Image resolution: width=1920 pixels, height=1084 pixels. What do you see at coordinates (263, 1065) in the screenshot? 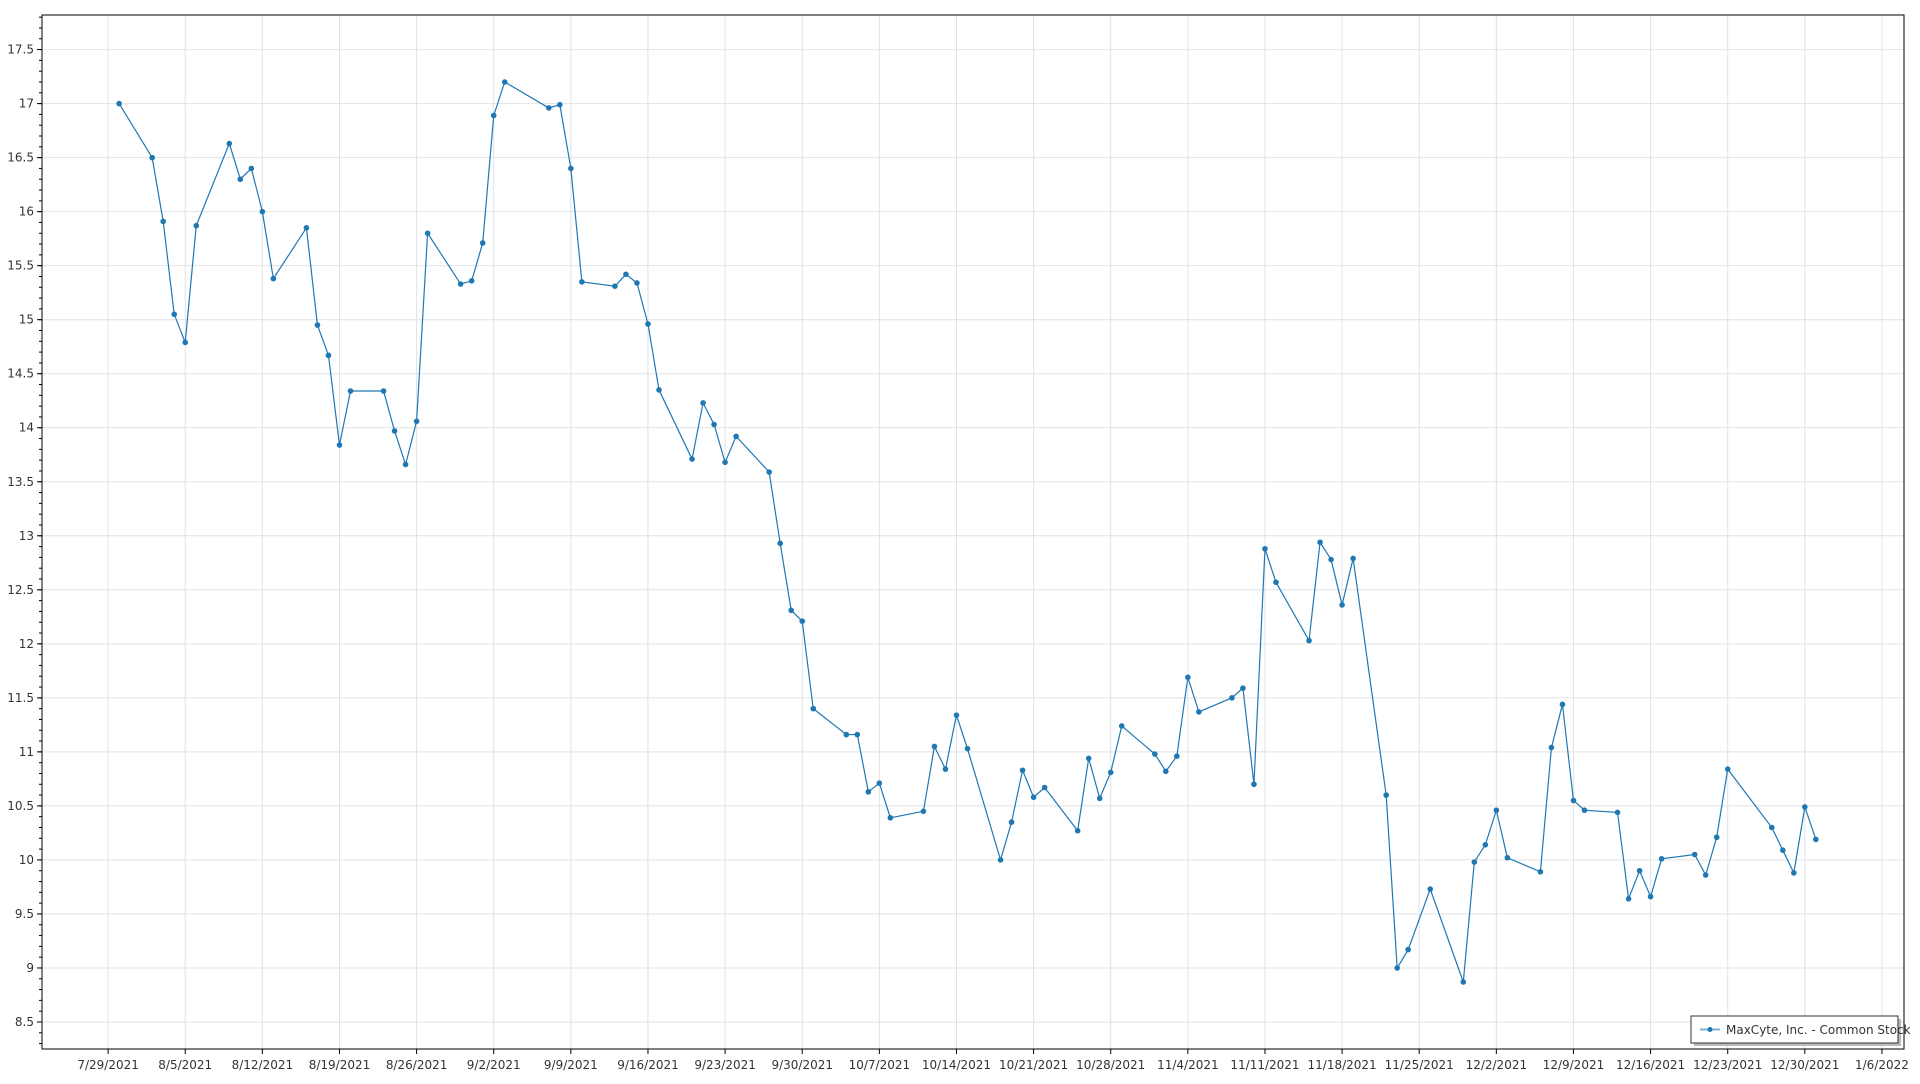
I see `x-tick-label: 8/12/2021` at bounding box center [263, 1065].